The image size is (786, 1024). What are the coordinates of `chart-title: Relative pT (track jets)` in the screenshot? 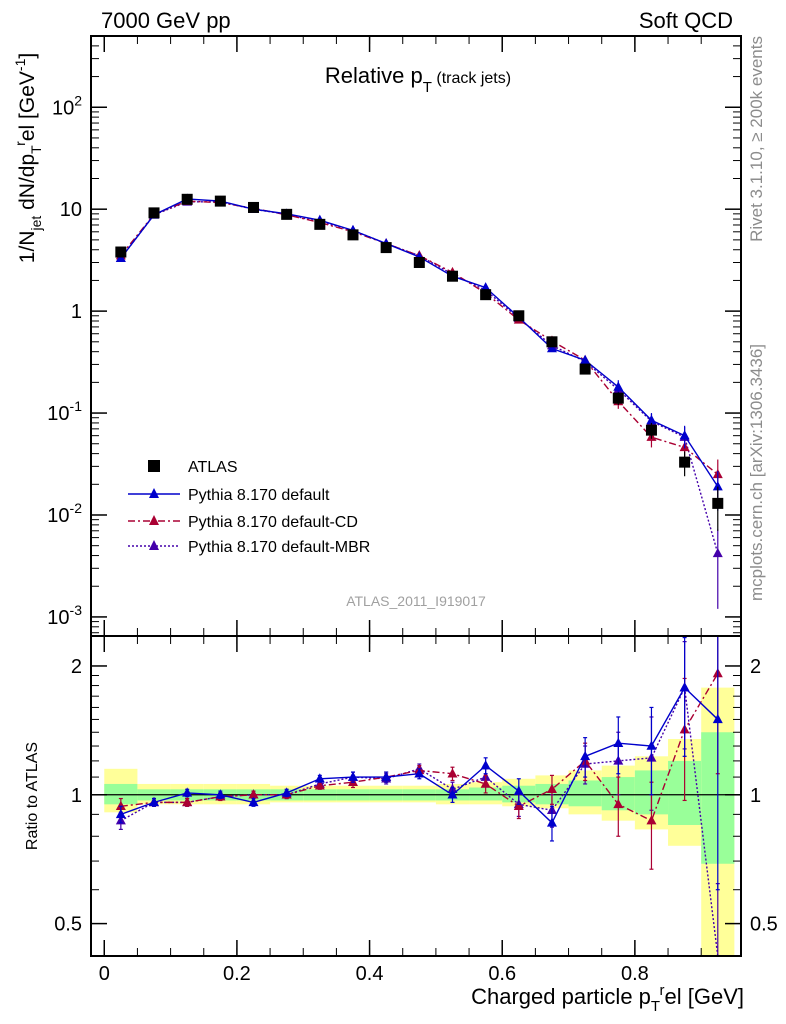 It's located at (418, 79).